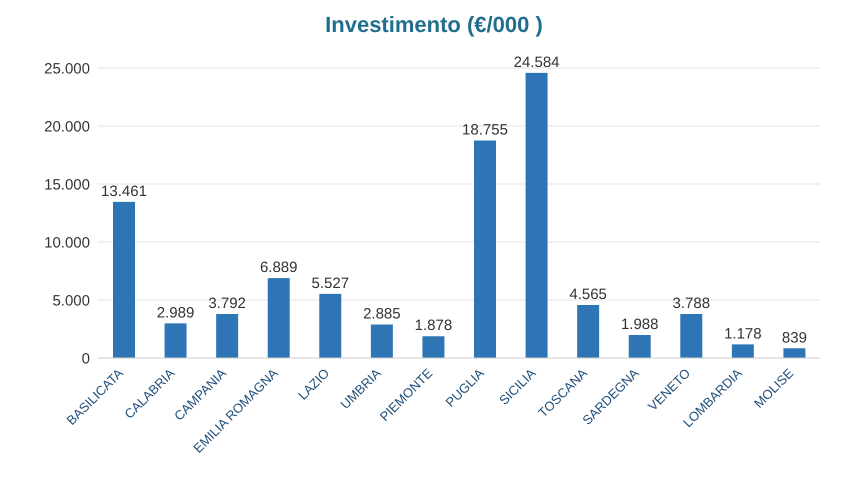 The height and width of the screenshot is (496, 868). Describe the element at coordinates (433, 325) in the screenshot. I see `data-label: 1.878` at that location.